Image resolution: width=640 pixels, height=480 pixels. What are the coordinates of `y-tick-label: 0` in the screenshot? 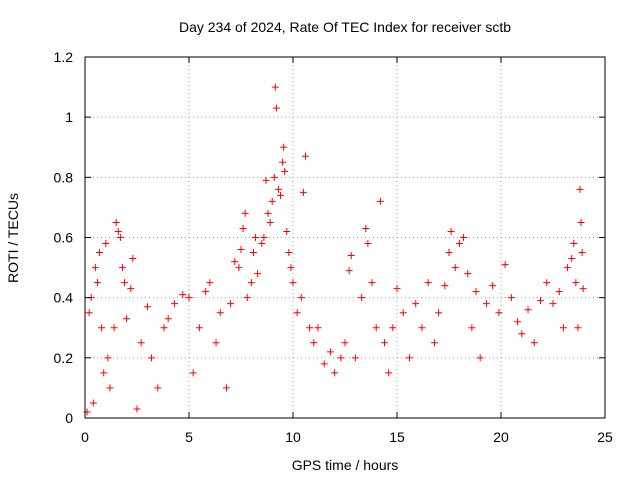 It's located at (69, 418).